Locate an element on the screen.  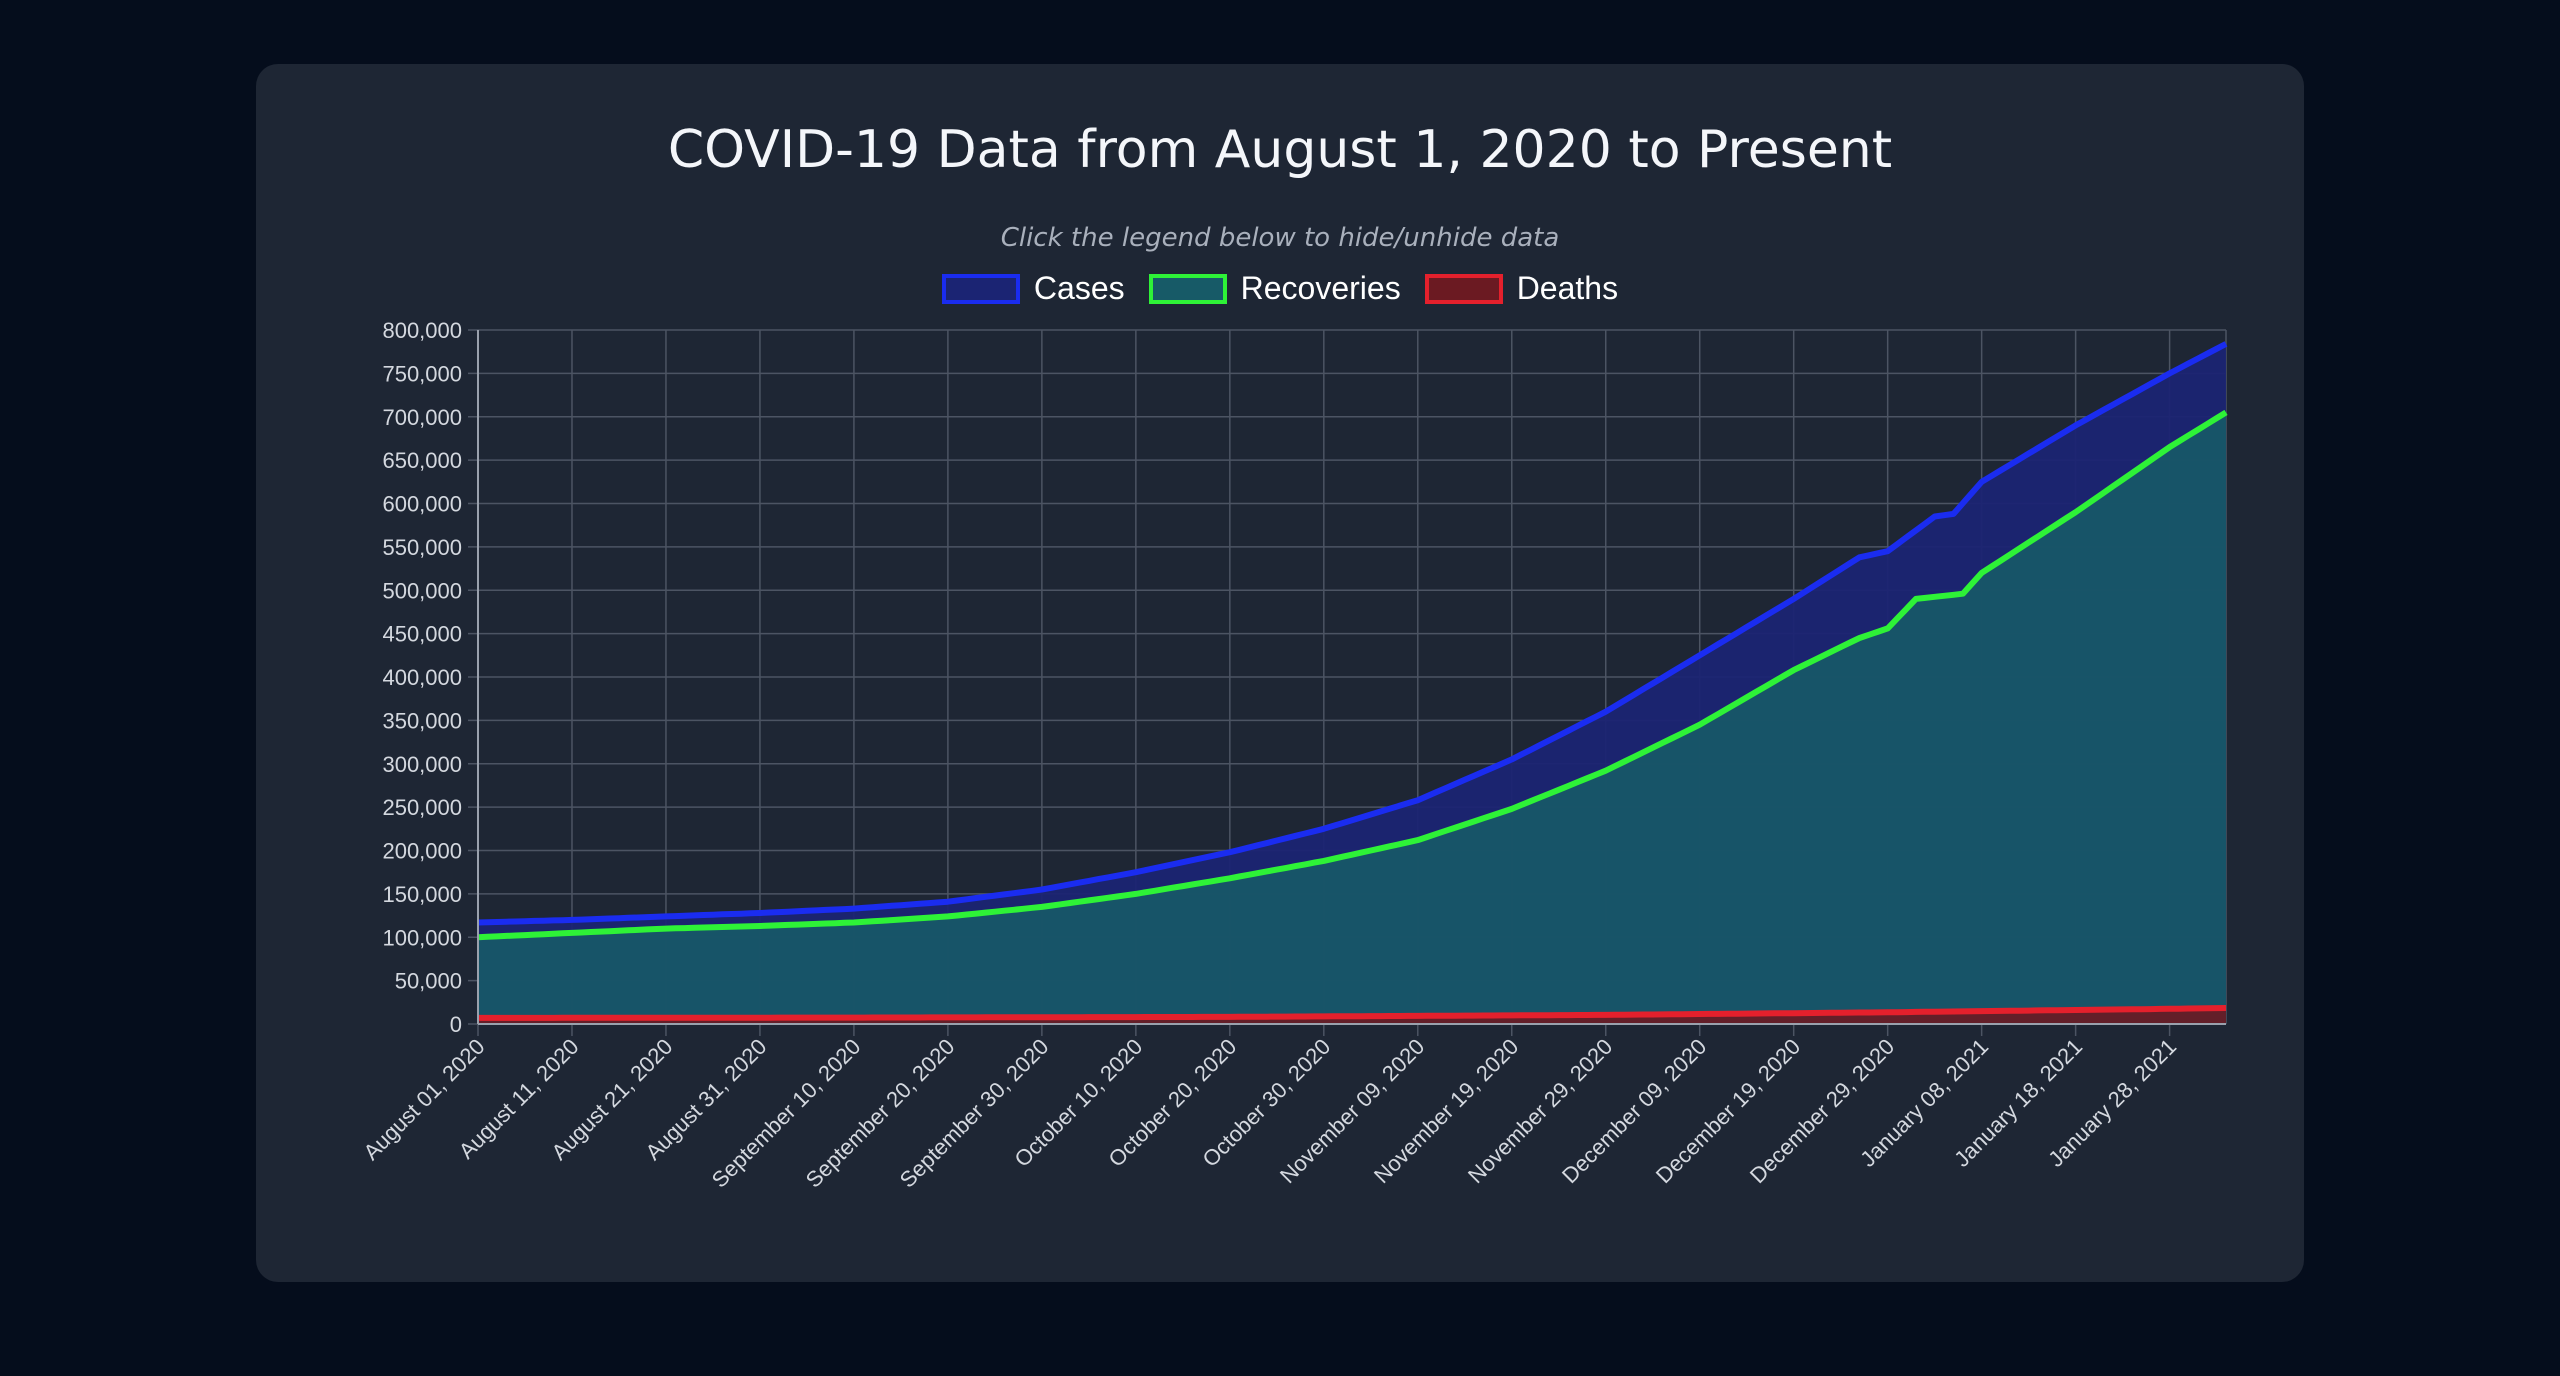
line-deaths is located at coordinates (1352, 1013).